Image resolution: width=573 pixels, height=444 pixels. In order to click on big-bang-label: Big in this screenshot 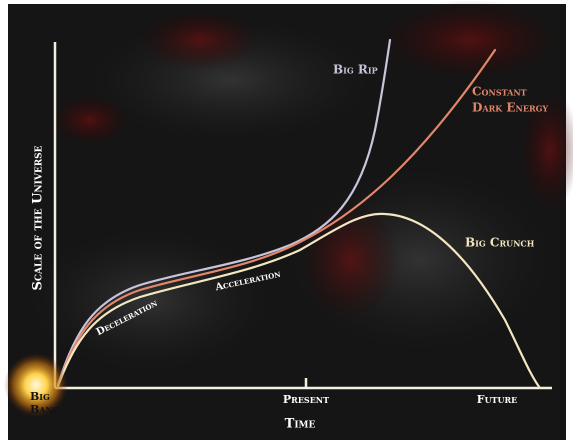, I will do `click(40, 396)`.